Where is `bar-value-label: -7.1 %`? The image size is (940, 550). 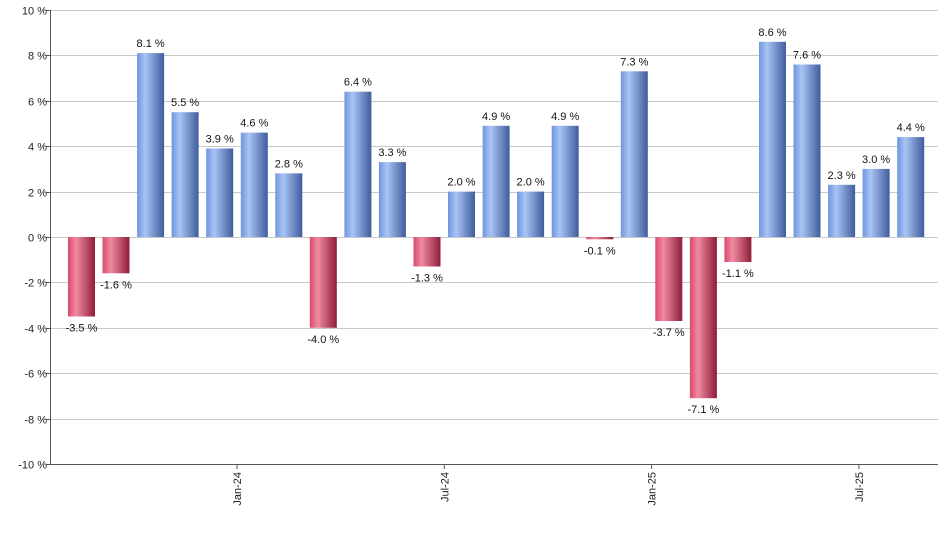 bar-value-label: -7.1 % is located at coordinates (704, 410).